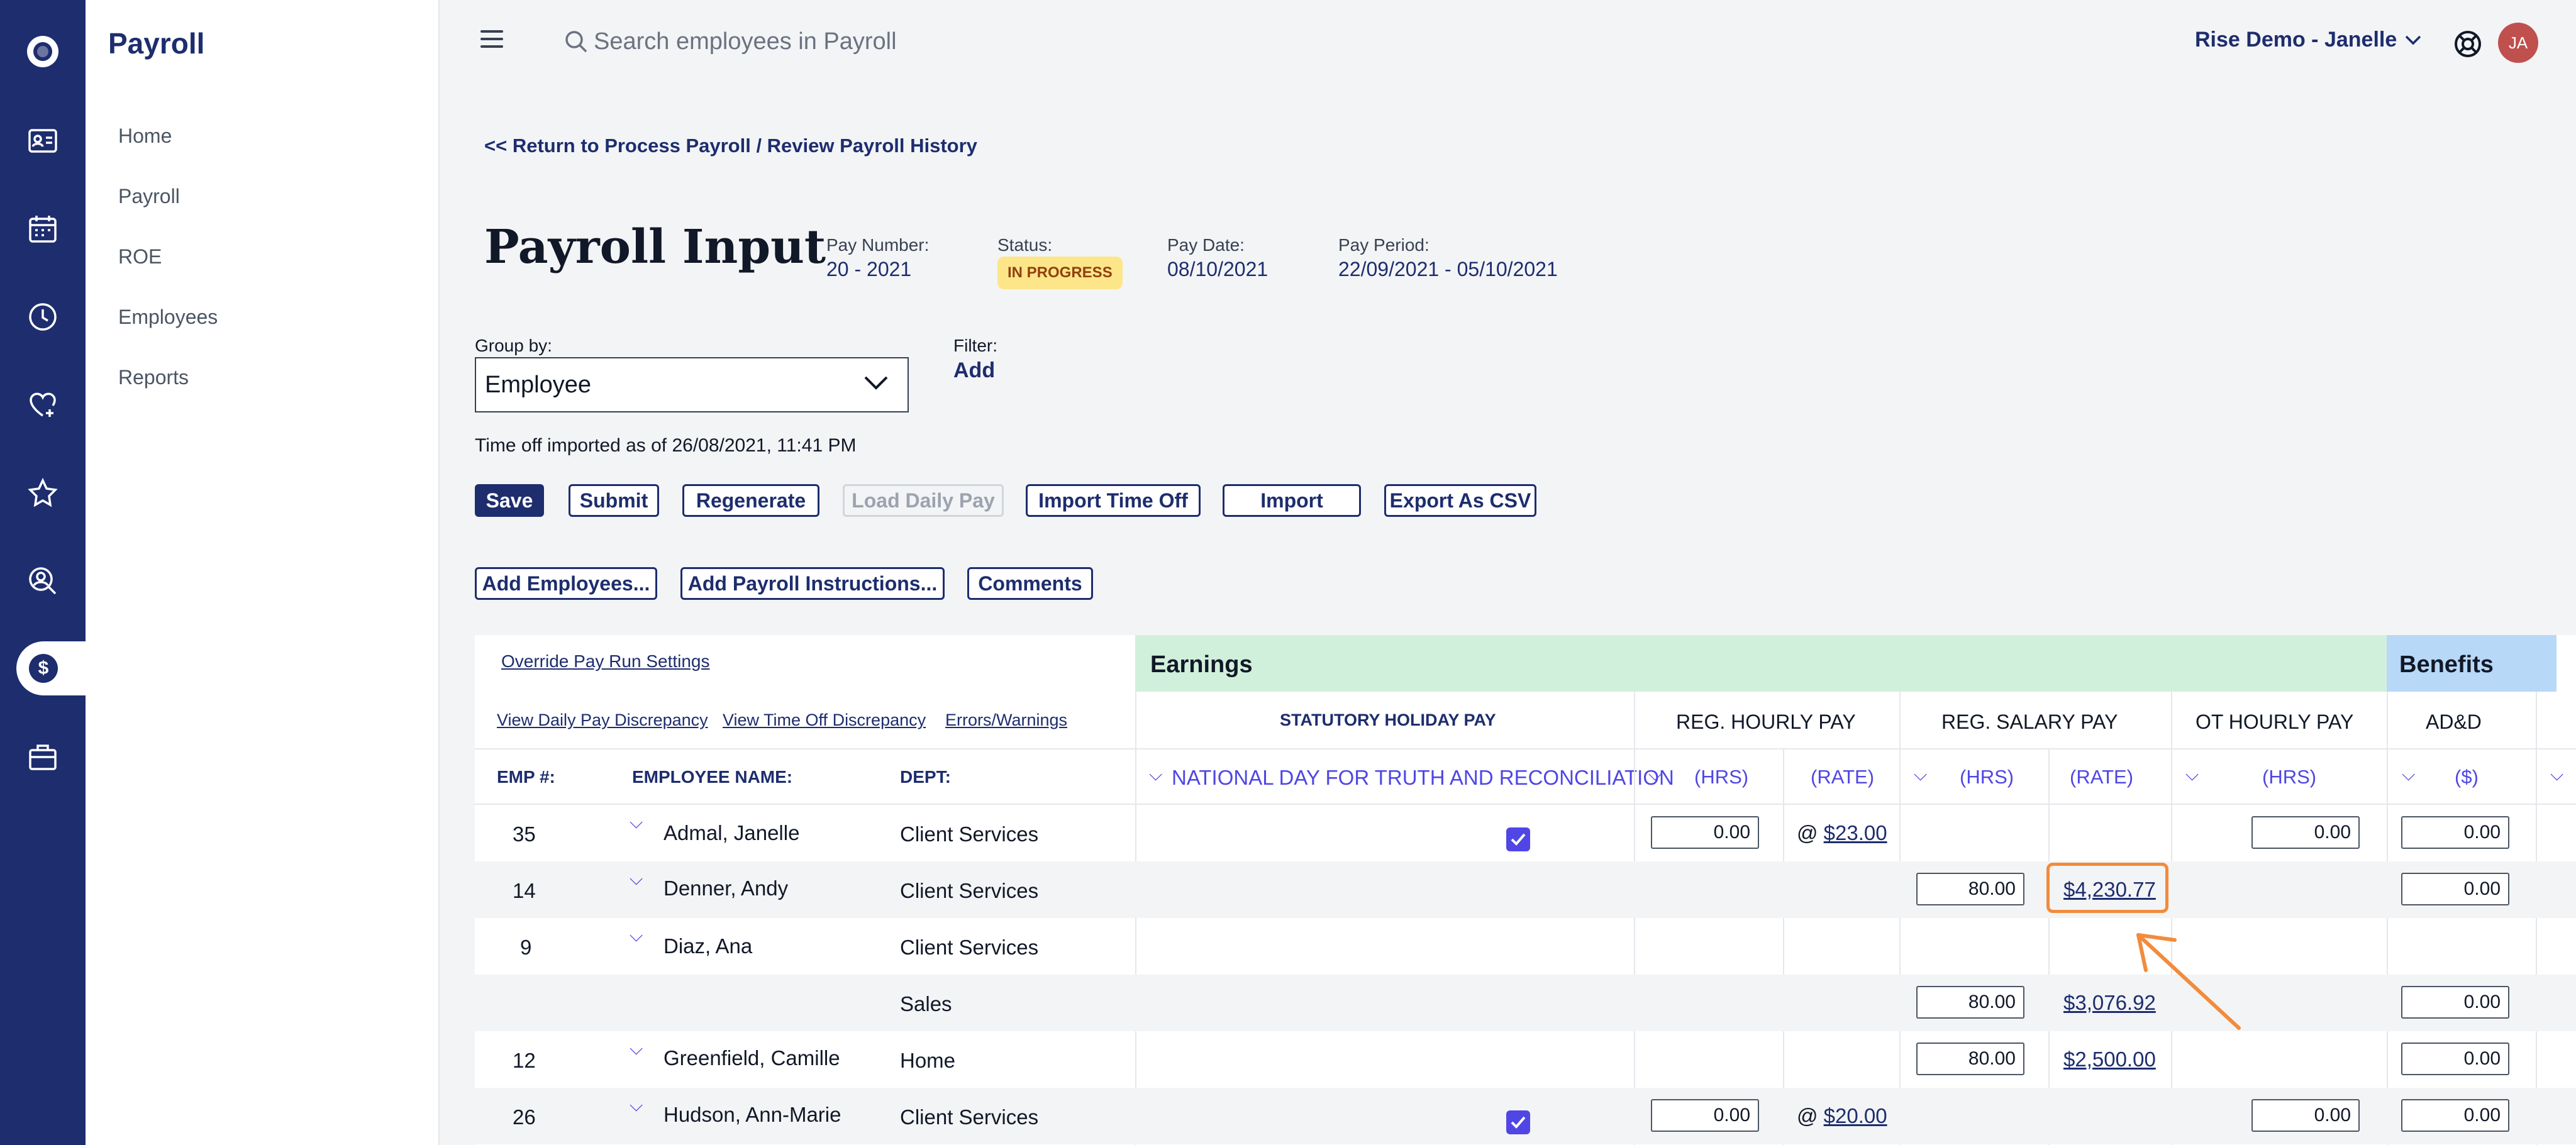 The image size is (2576, 1145). Describe the element at coordinates (1448, 269) in the screenshot. I see `pay-period-value: 22/09/2021 - 05/10/2021` at that location.